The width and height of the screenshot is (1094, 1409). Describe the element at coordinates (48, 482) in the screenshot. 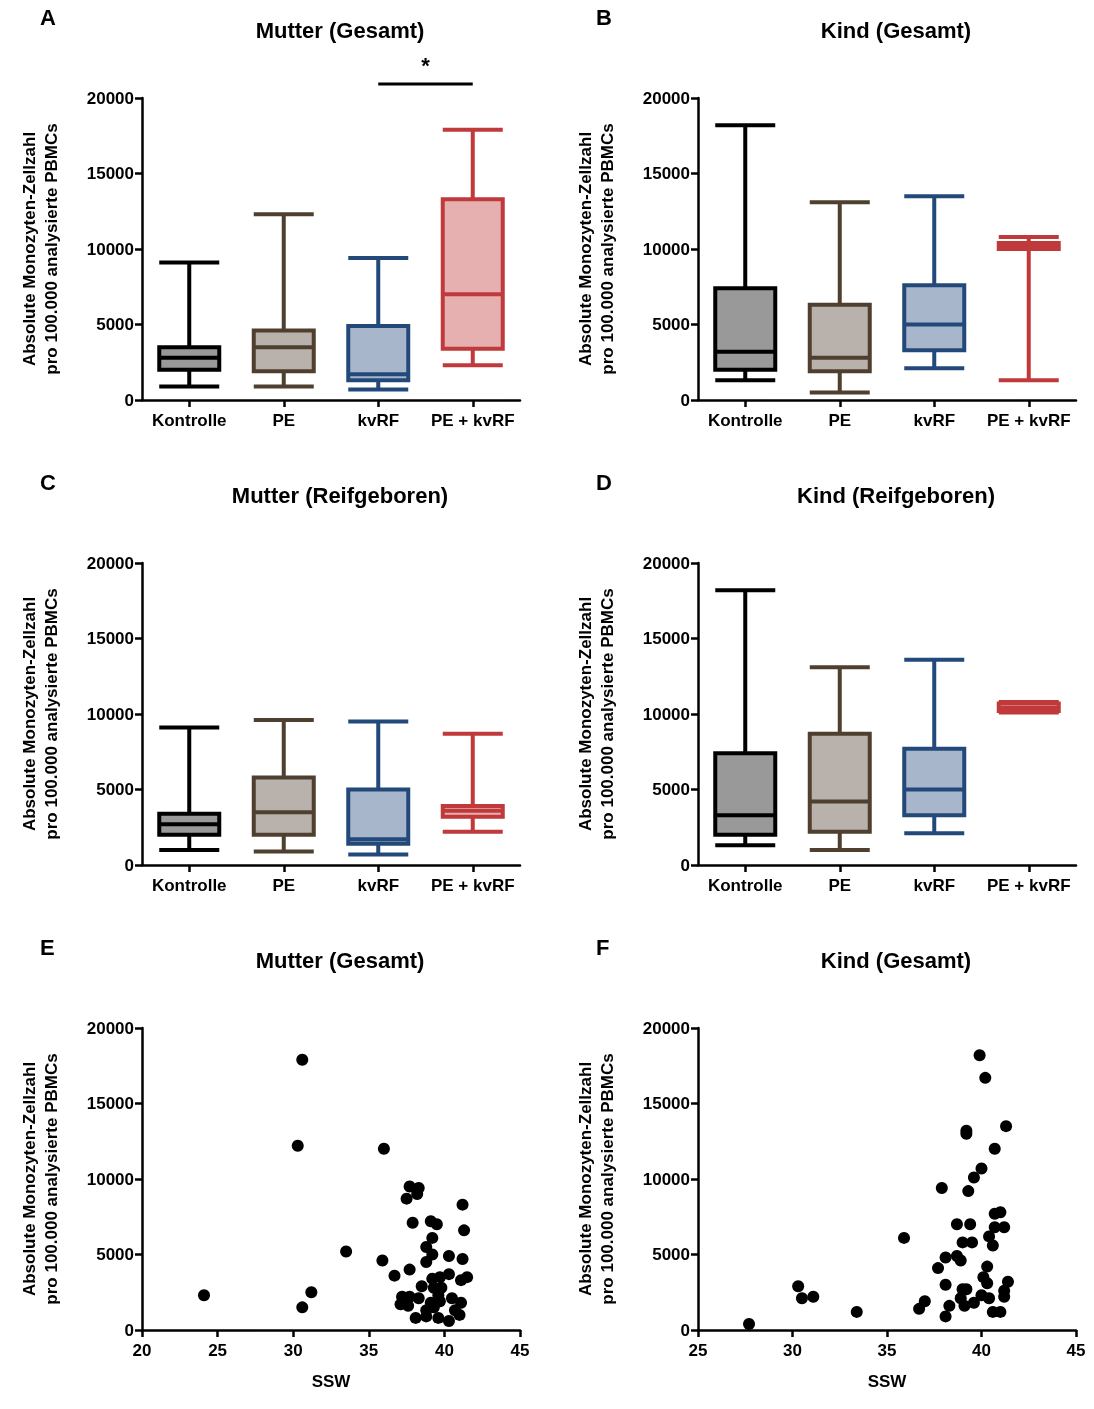

I see `text: C` at that location.